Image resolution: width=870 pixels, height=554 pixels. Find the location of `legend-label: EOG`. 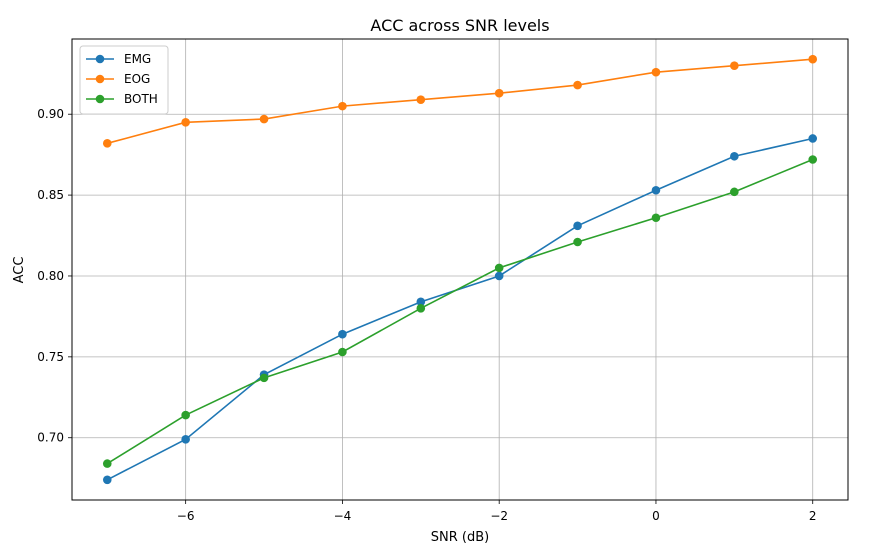

legend-label: EOG is located at coordinates (137, 79).